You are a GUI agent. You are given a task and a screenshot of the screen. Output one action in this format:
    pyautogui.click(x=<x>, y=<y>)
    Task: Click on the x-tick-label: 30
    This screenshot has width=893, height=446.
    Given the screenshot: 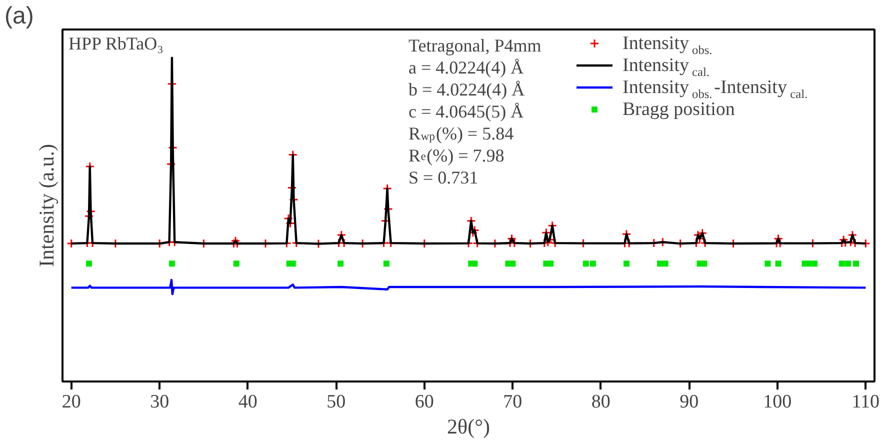 What is the action you would take?
    pyautogui.click(x=160, y=402)
    